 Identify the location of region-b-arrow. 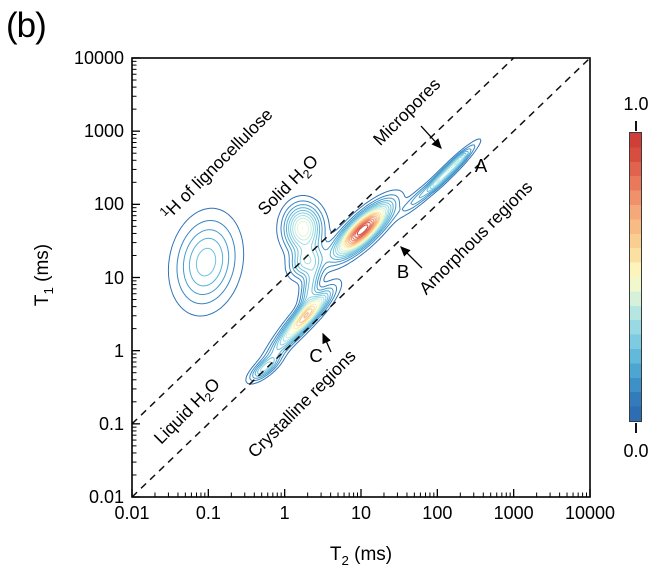
(411, 257).